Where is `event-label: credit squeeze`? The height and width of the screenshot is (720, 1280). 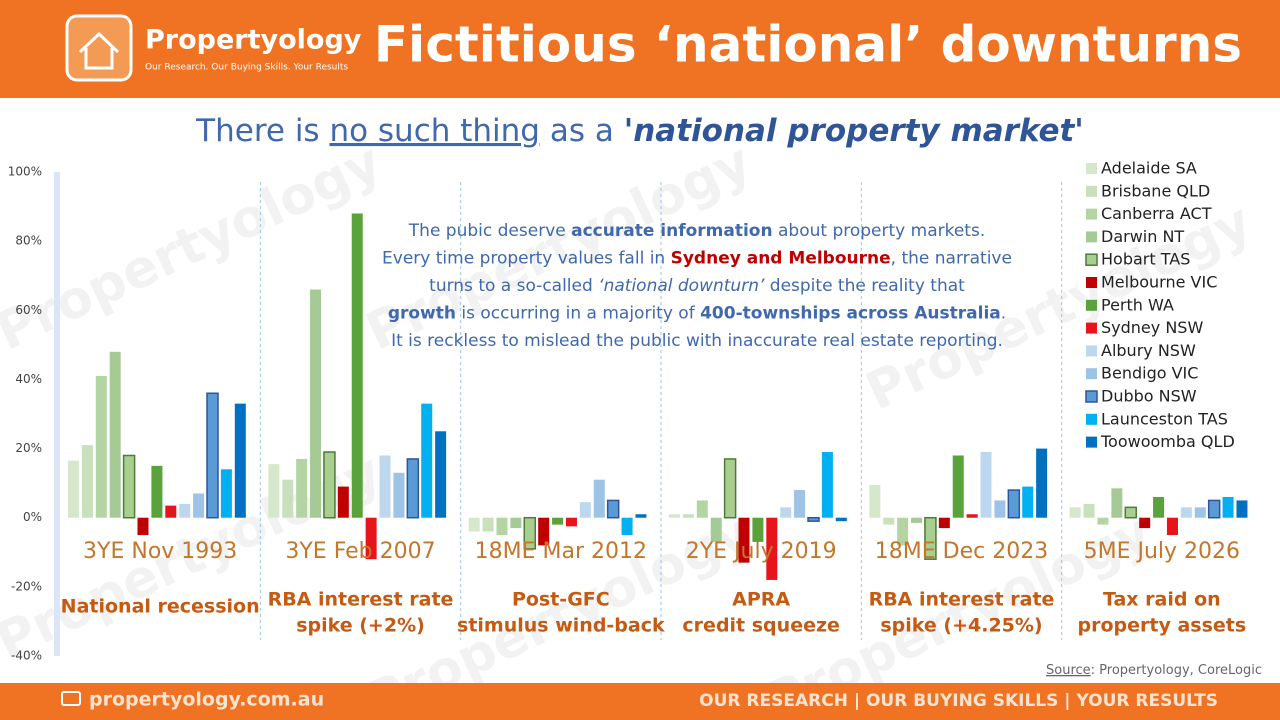 event-label: credit squeeze is located at coordinates (760, 626).